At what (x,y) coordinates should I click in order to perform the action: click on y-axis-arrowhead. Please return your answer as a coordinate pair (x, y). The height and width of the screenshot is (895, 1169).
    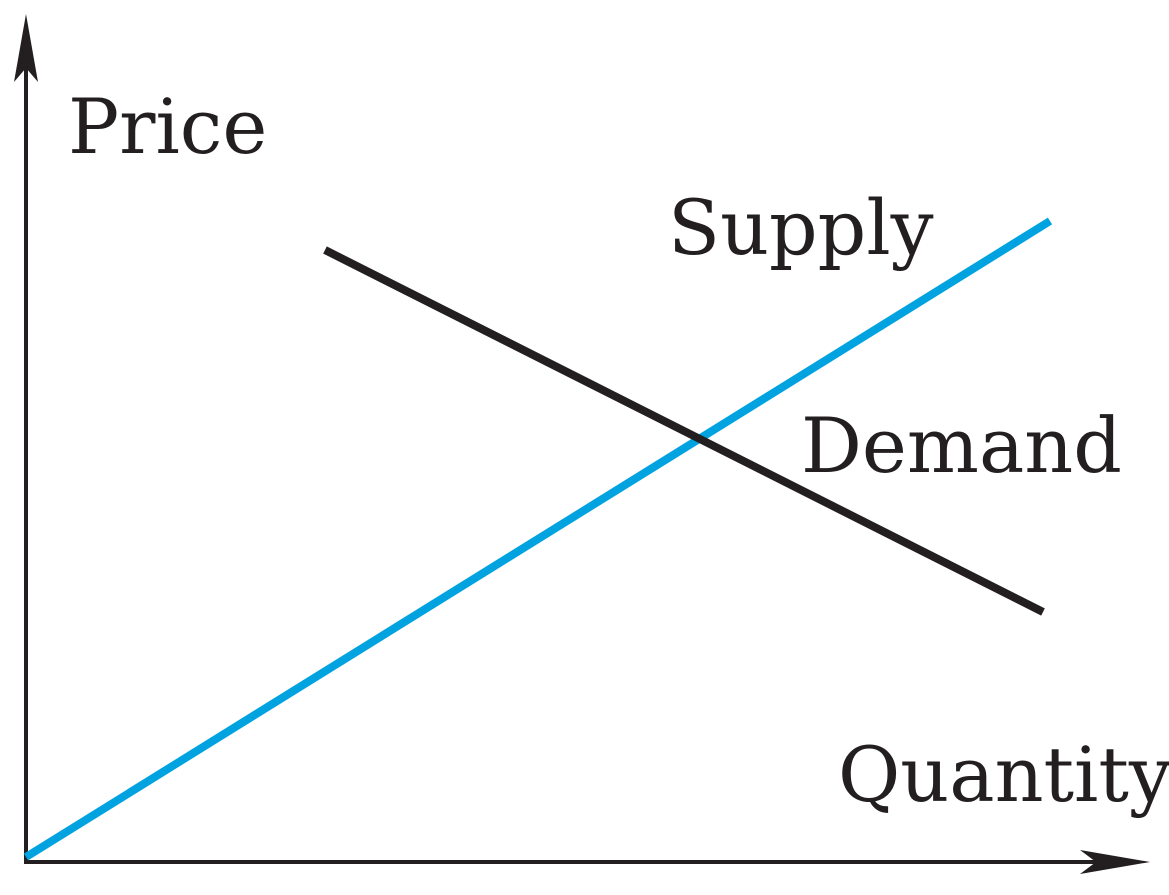
    Looking at the image, I should click on (26, 48).